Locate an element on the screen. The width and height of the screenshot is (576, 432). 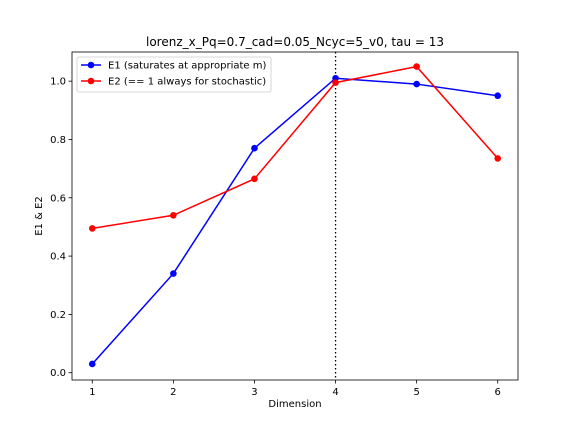
x-tick-label: 3 is located at coordinates (254, 392).